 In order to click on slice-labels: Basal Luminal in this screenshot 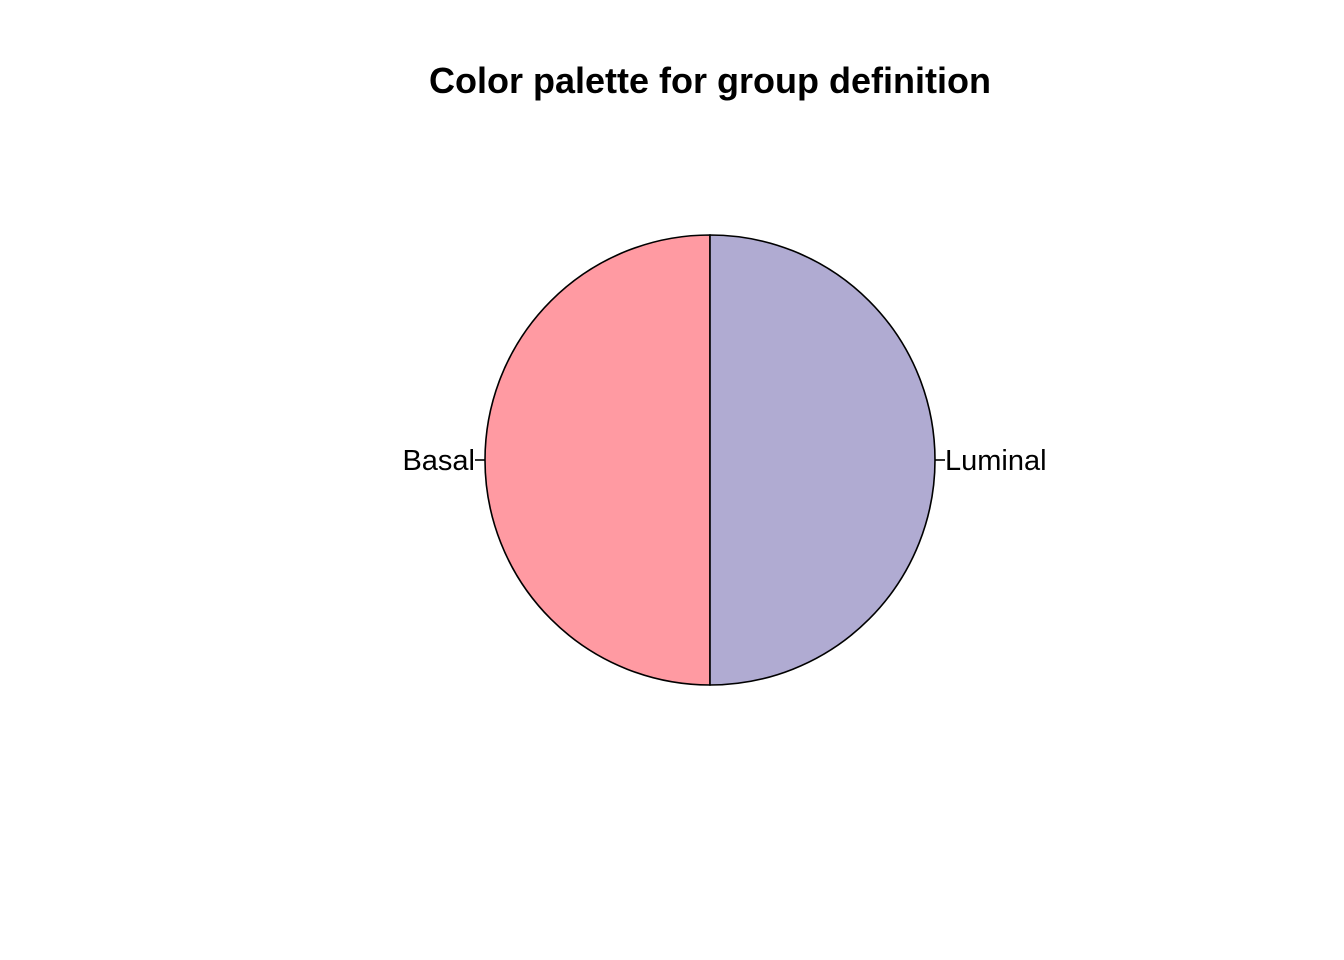, I will do `click(724, 461)`.